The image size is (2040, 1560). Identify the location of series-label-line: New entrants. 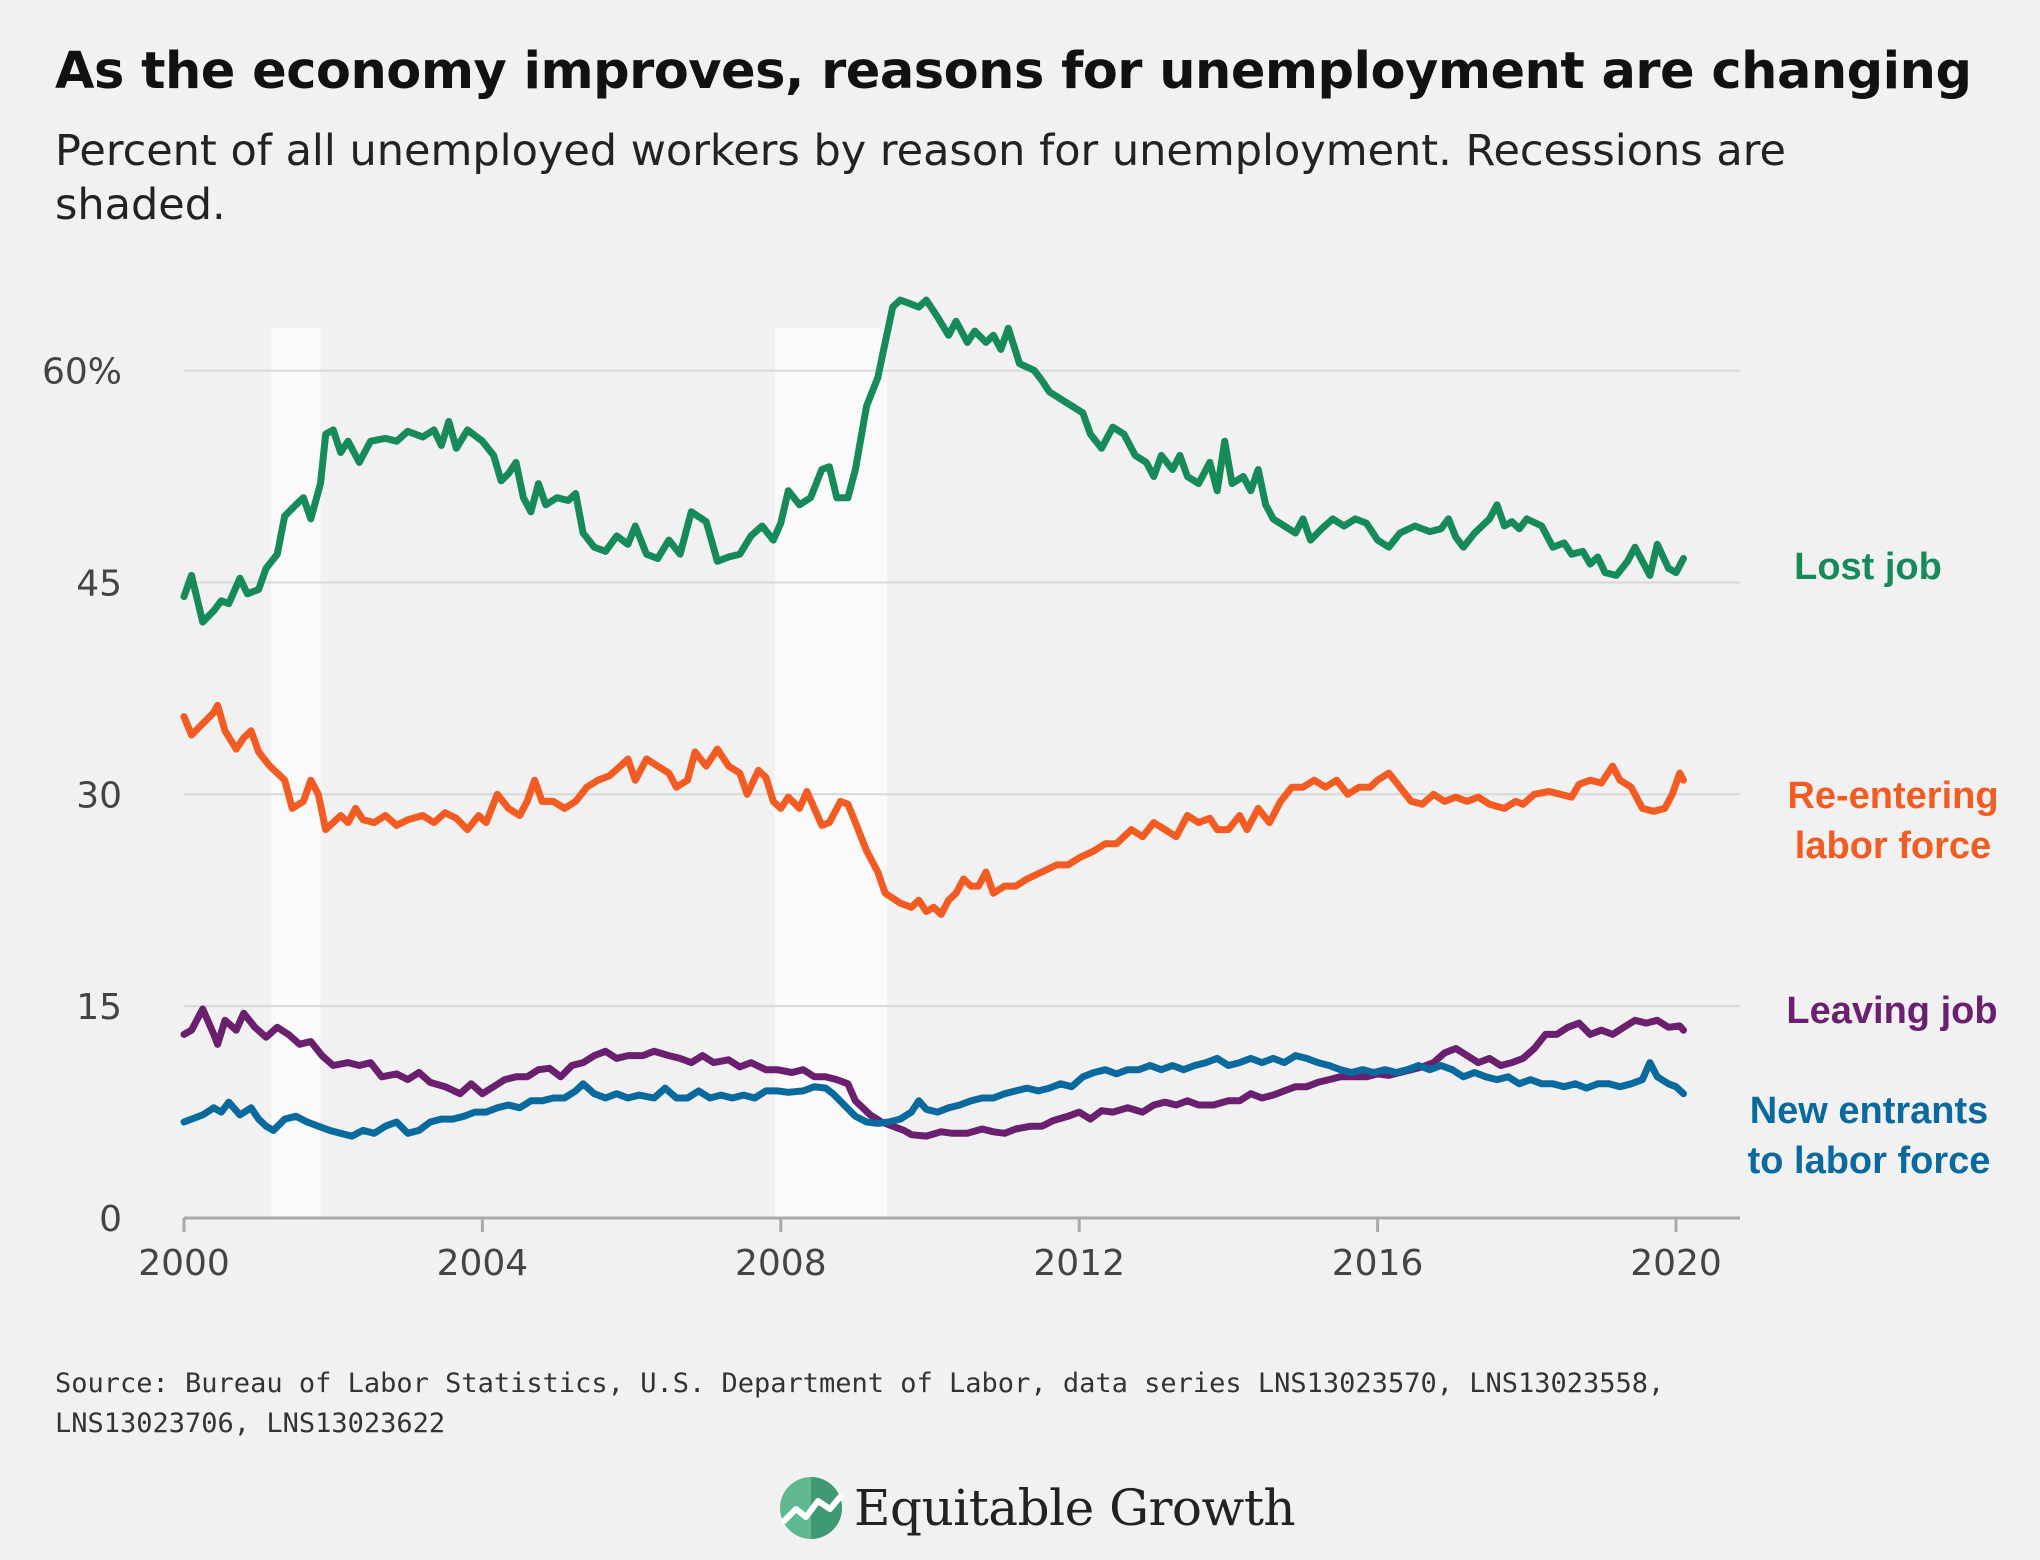
(1869, 1111).